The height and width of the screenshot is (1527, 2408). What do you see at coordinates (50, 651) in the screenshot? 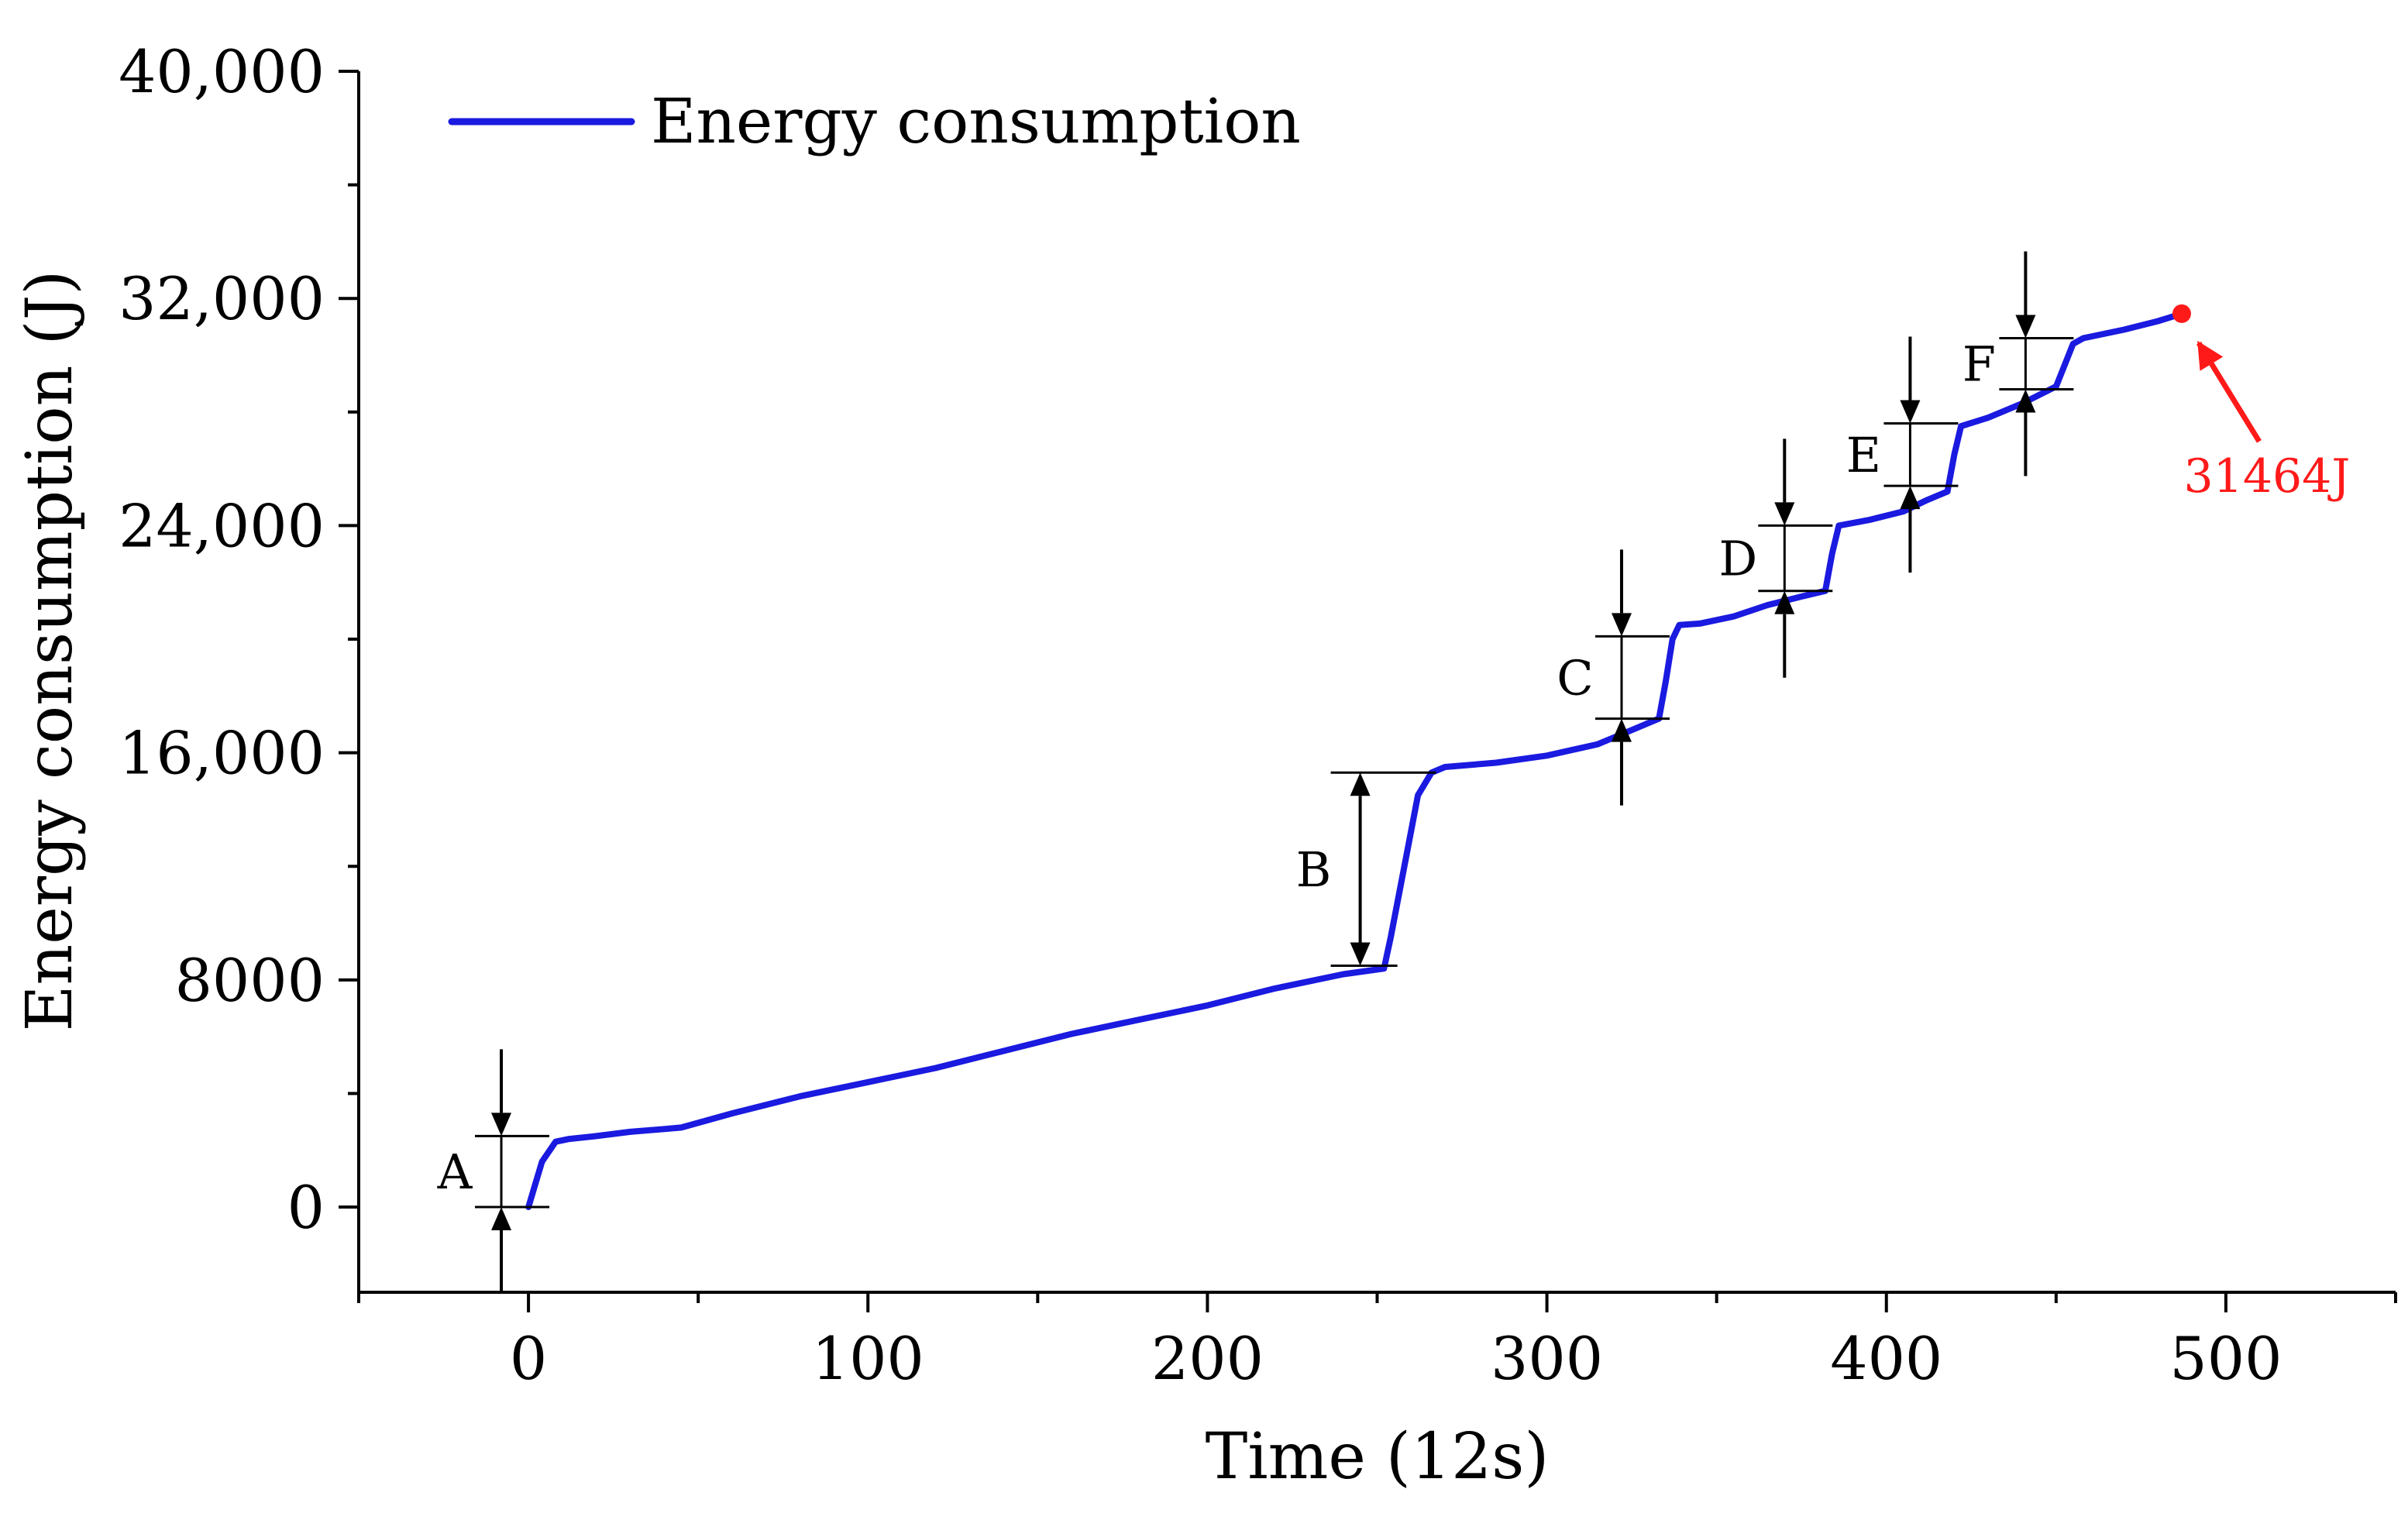
I see `y-axis-title: Energy consumption (J)` at bounding box center [50, 651].